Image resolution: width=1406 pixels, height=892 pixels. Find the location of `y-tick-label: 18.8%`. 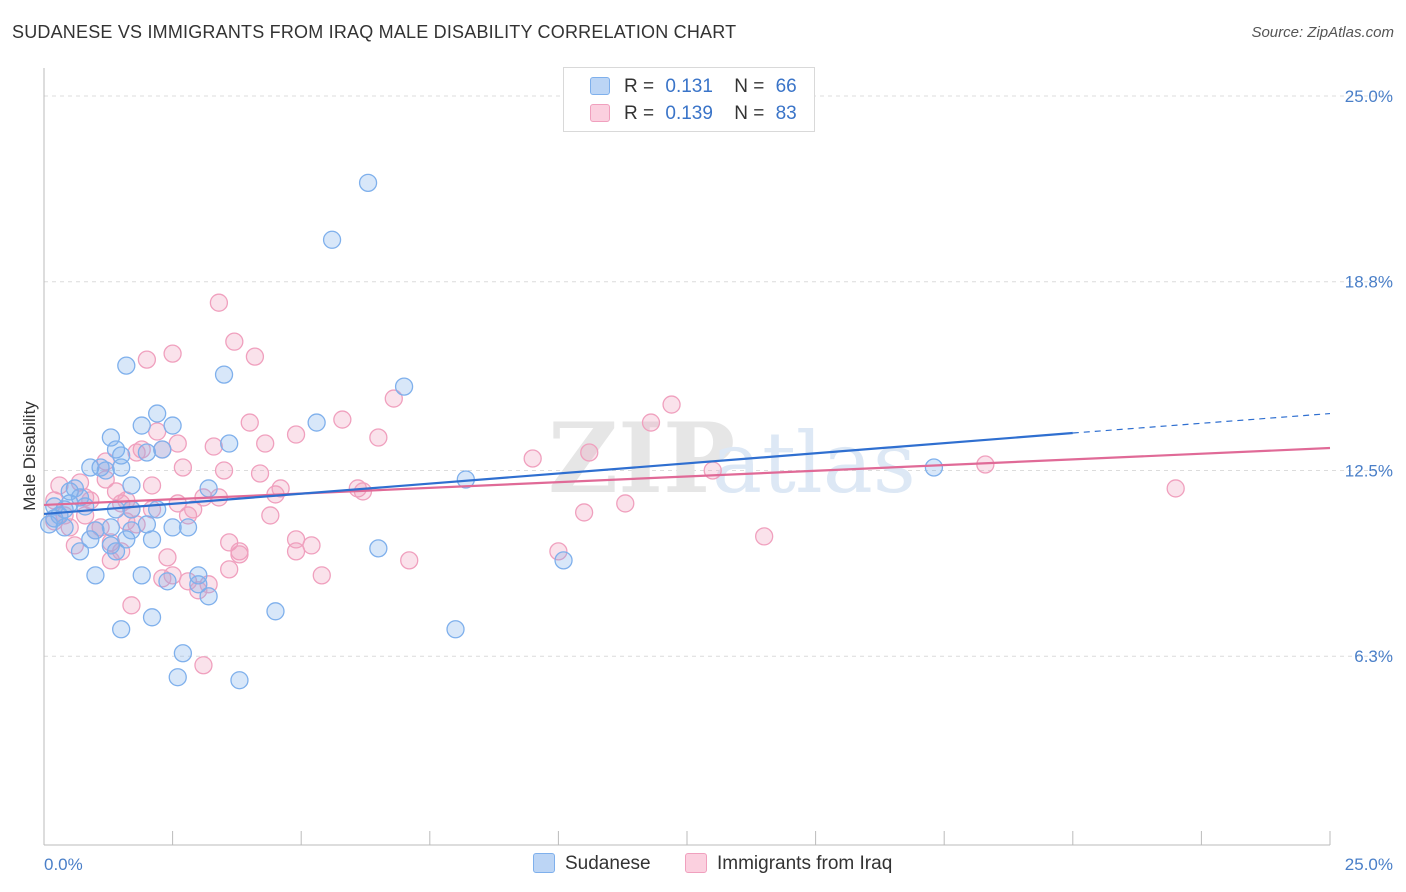

y-tick-label: 18.8% is located at coordinates (1369, 282).